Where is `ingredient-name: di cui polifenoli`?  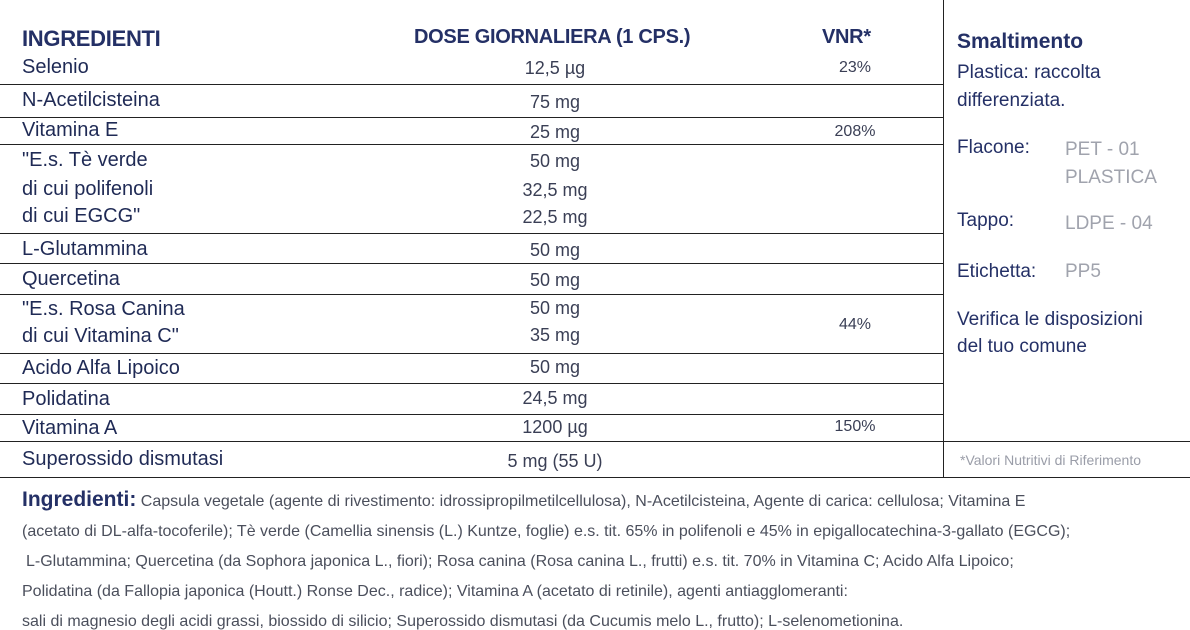 ingredient-name: di cui polifenoli is located at coordinates (88, 189).